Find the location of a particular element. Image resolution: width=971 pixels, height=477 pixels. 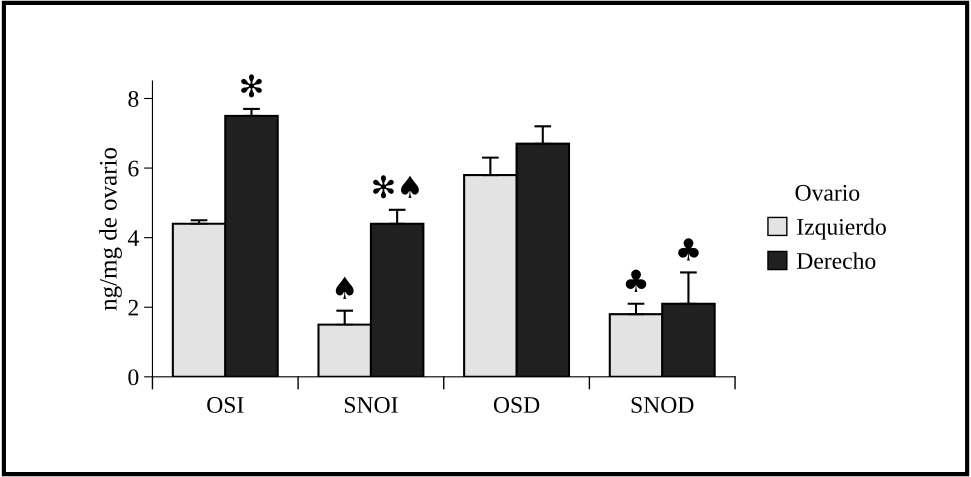

x-tick-label: OSI is located at coordinates (225, 405).